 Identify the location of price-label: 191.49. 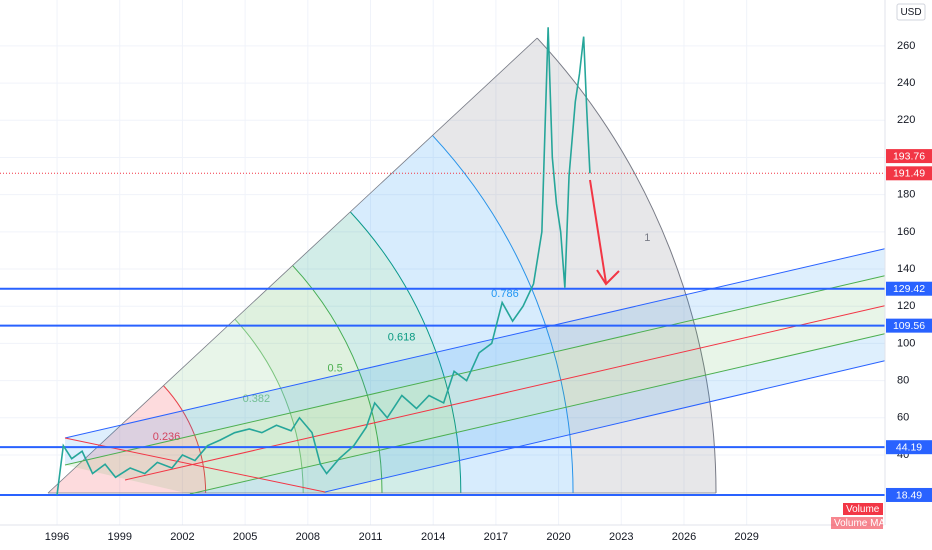
(909, 174).